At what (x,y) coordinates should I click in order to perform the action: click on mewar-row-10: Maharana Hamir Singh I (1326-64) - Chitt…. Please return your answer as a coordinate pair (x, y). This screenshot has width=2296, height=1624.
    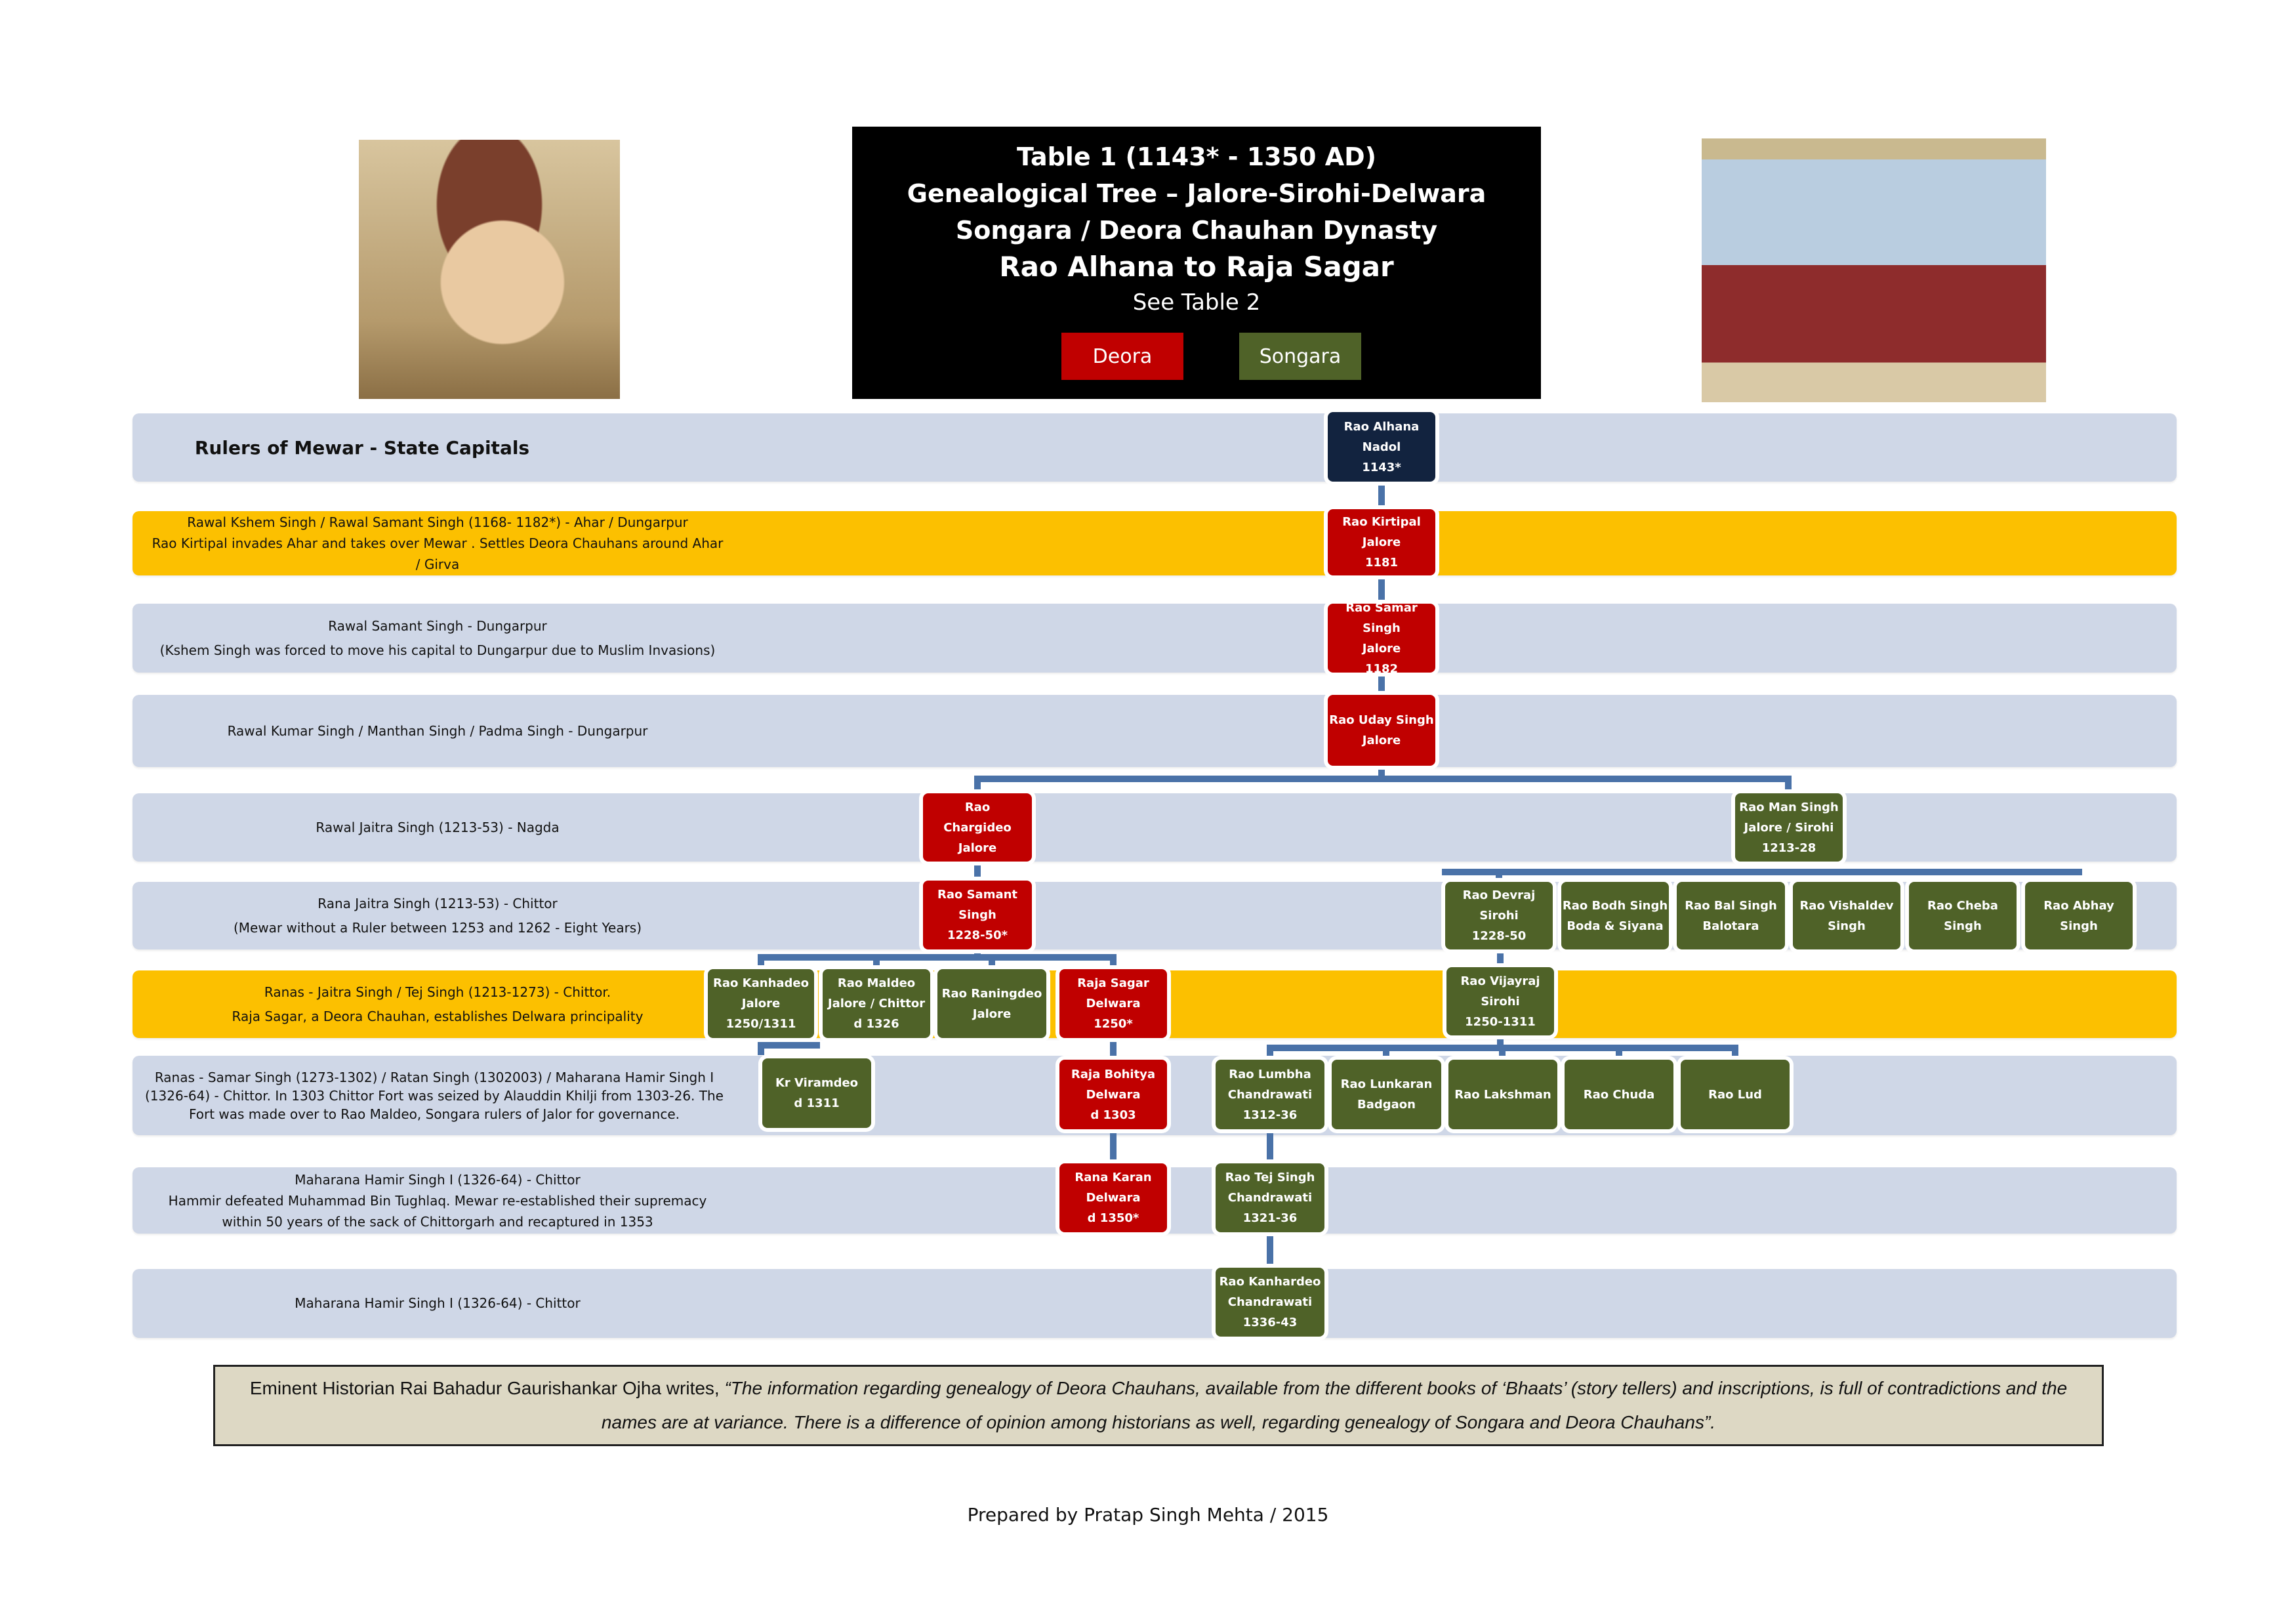
    Looking at the image, I should click on (1155, 1303).